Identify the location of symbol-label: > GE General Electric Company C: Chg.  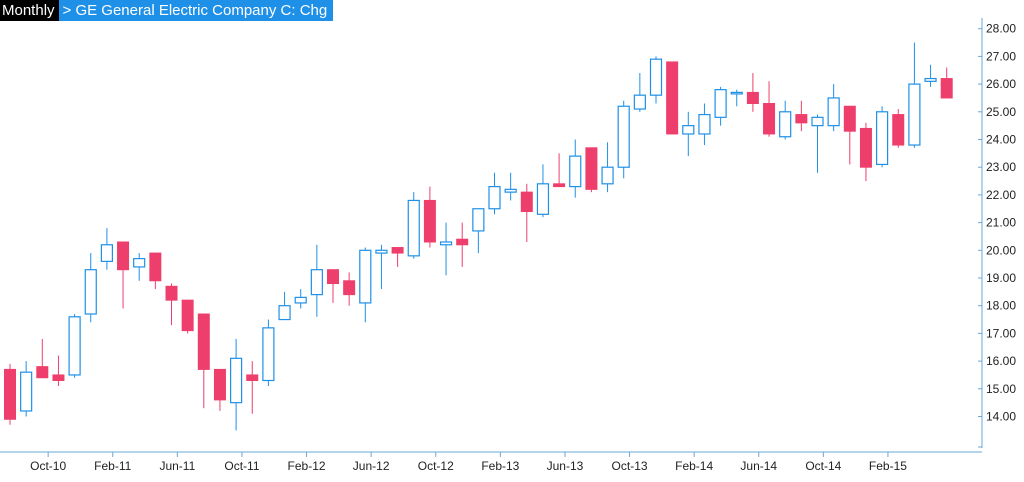
(196, 10).